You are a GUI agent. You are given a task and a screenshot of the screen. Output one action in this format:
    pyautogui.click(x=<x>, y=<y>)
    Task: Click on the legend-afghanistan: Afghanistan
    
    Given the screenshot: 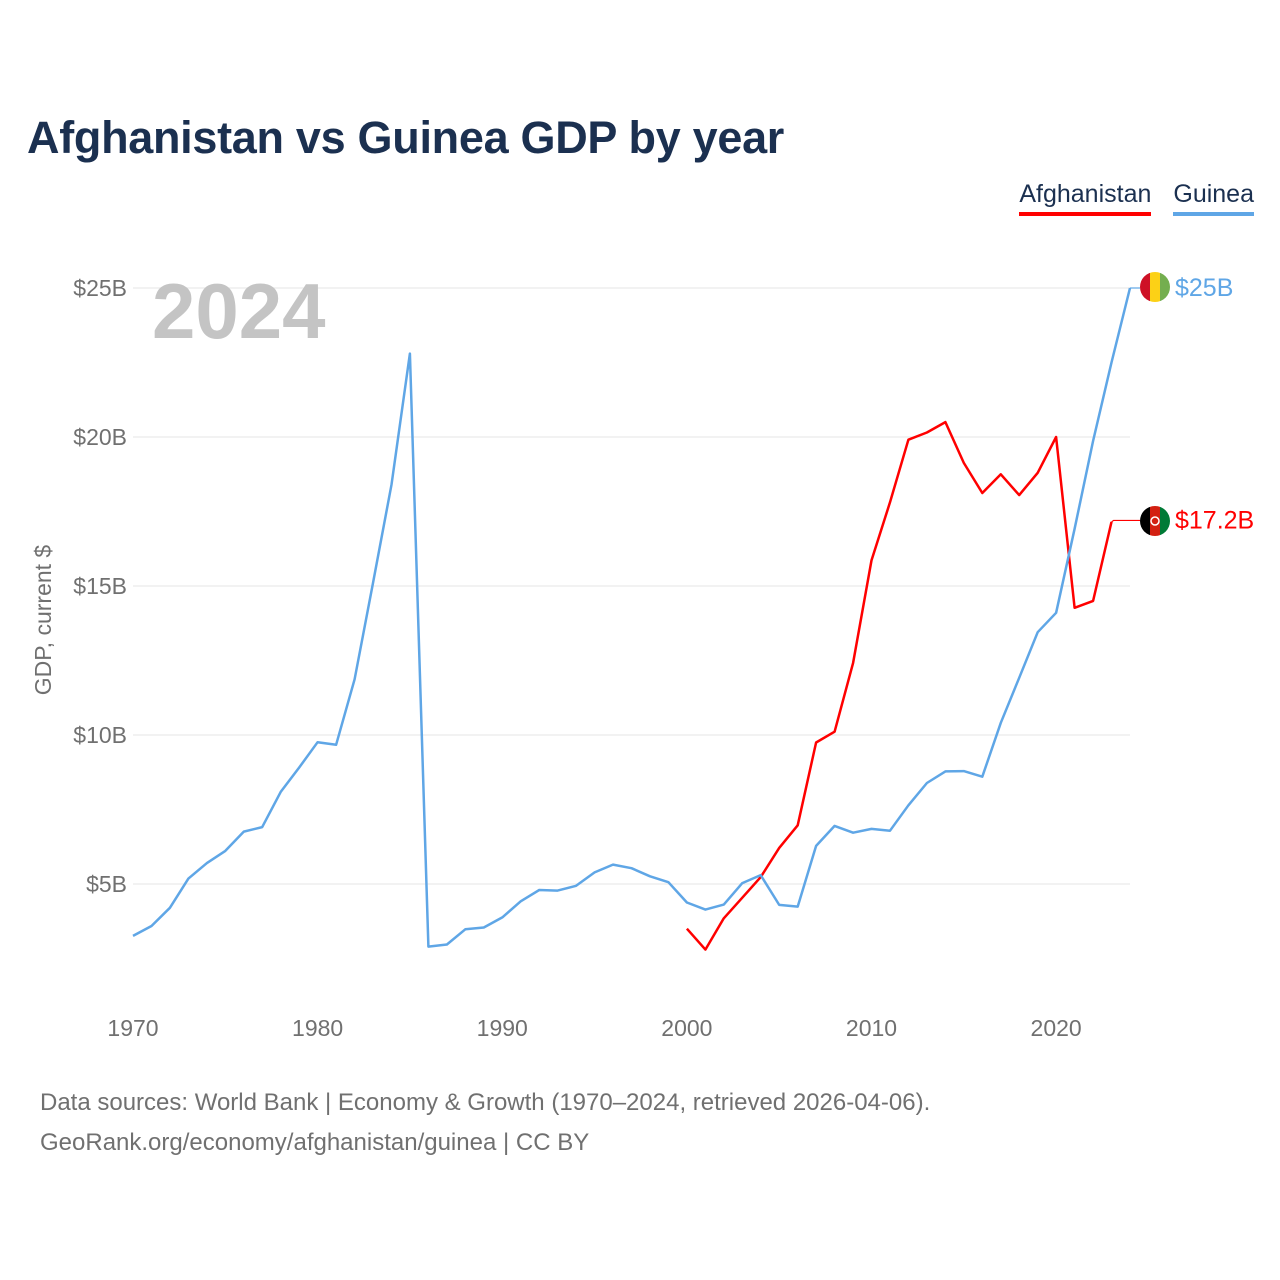 What is the action you would take?
    pyautogui.click(x=1085, y=198)
    